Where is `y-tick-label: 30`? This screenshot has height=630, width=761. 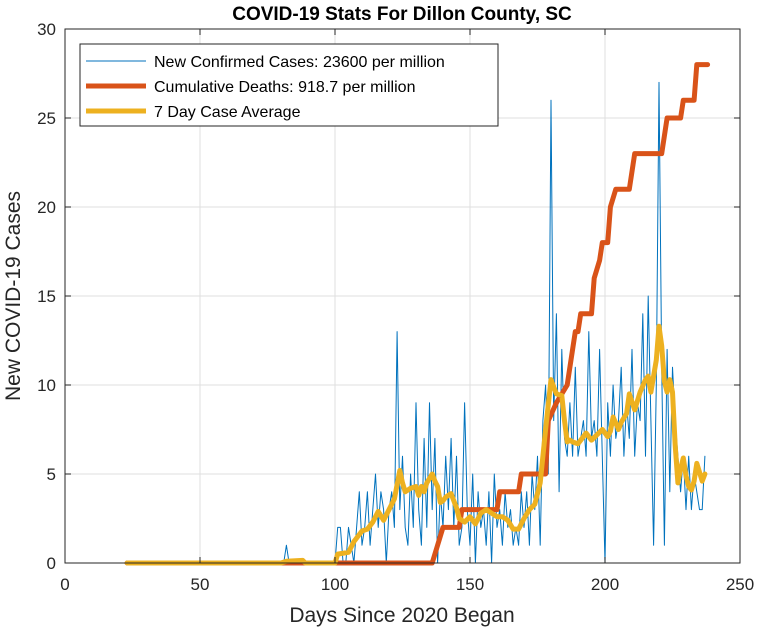
y-tick-label: 30 is located at coordinates (46, 29).